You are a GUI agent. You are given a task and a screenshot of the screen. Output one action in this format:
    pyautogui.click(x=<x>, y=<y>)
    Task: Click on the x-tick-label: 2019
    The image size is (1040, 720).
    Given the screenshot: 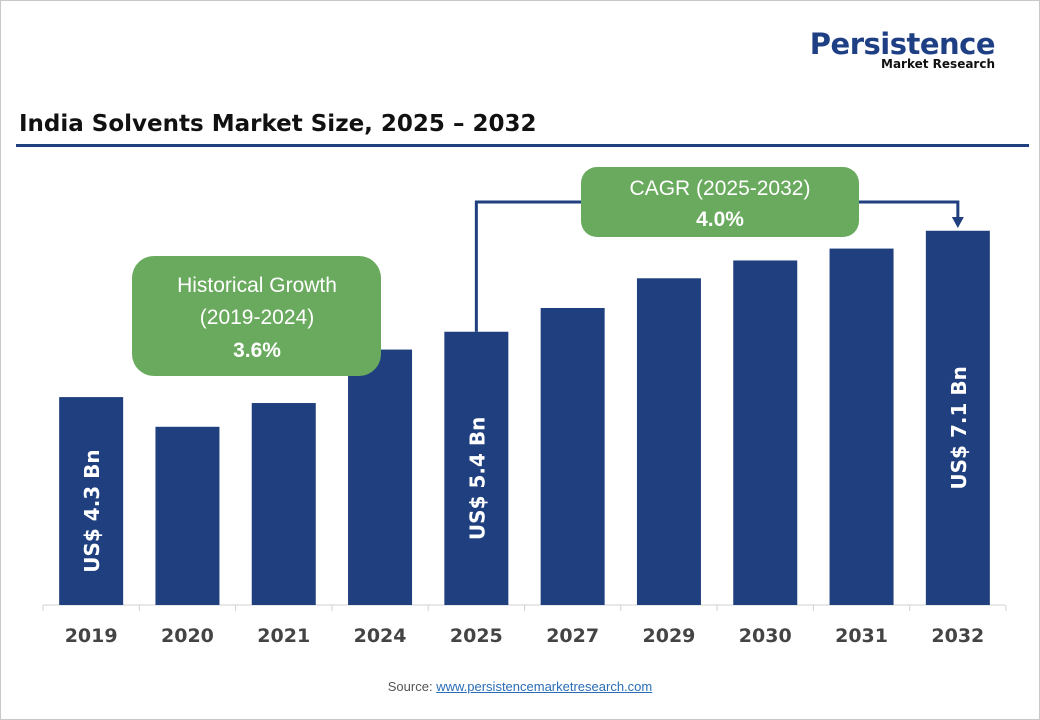 What is the action you would take?
    pyautogui.click(x=91, y=636)
    